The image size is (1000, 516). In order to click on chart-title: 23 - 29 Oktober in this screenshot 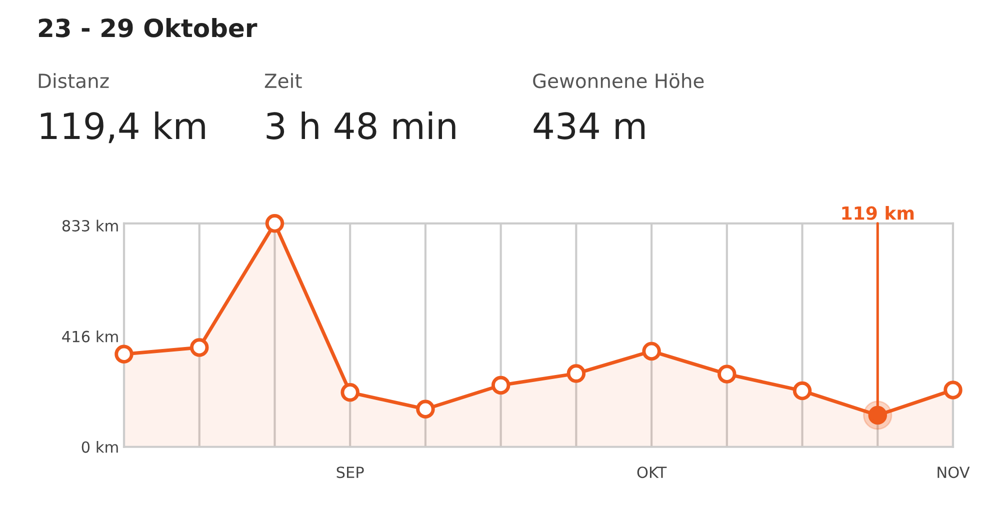, I will do `click(148, 28)`.